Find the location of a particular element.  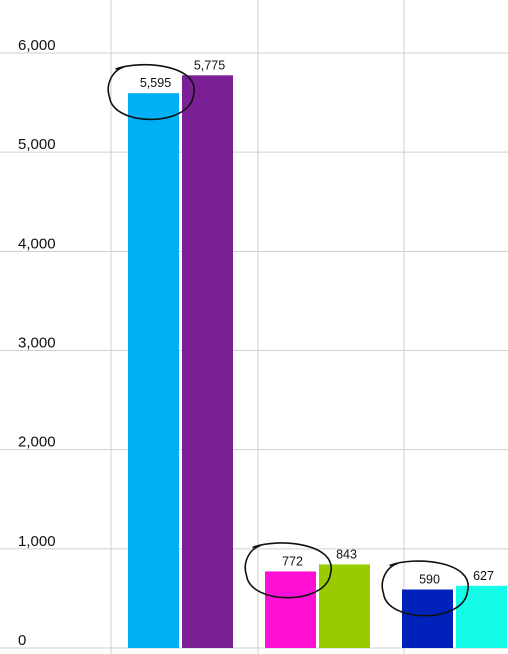

data-label: 843 is located at coordinates (346, 554).